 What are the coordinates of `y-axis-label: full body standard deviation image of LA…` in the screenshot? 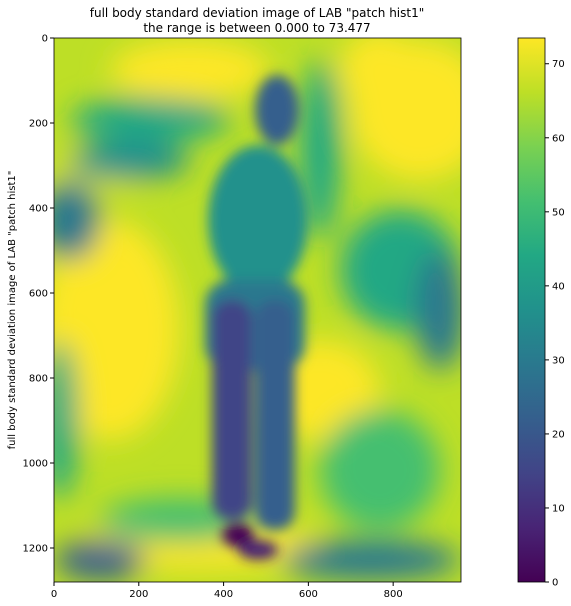 It's located at (12, 310).